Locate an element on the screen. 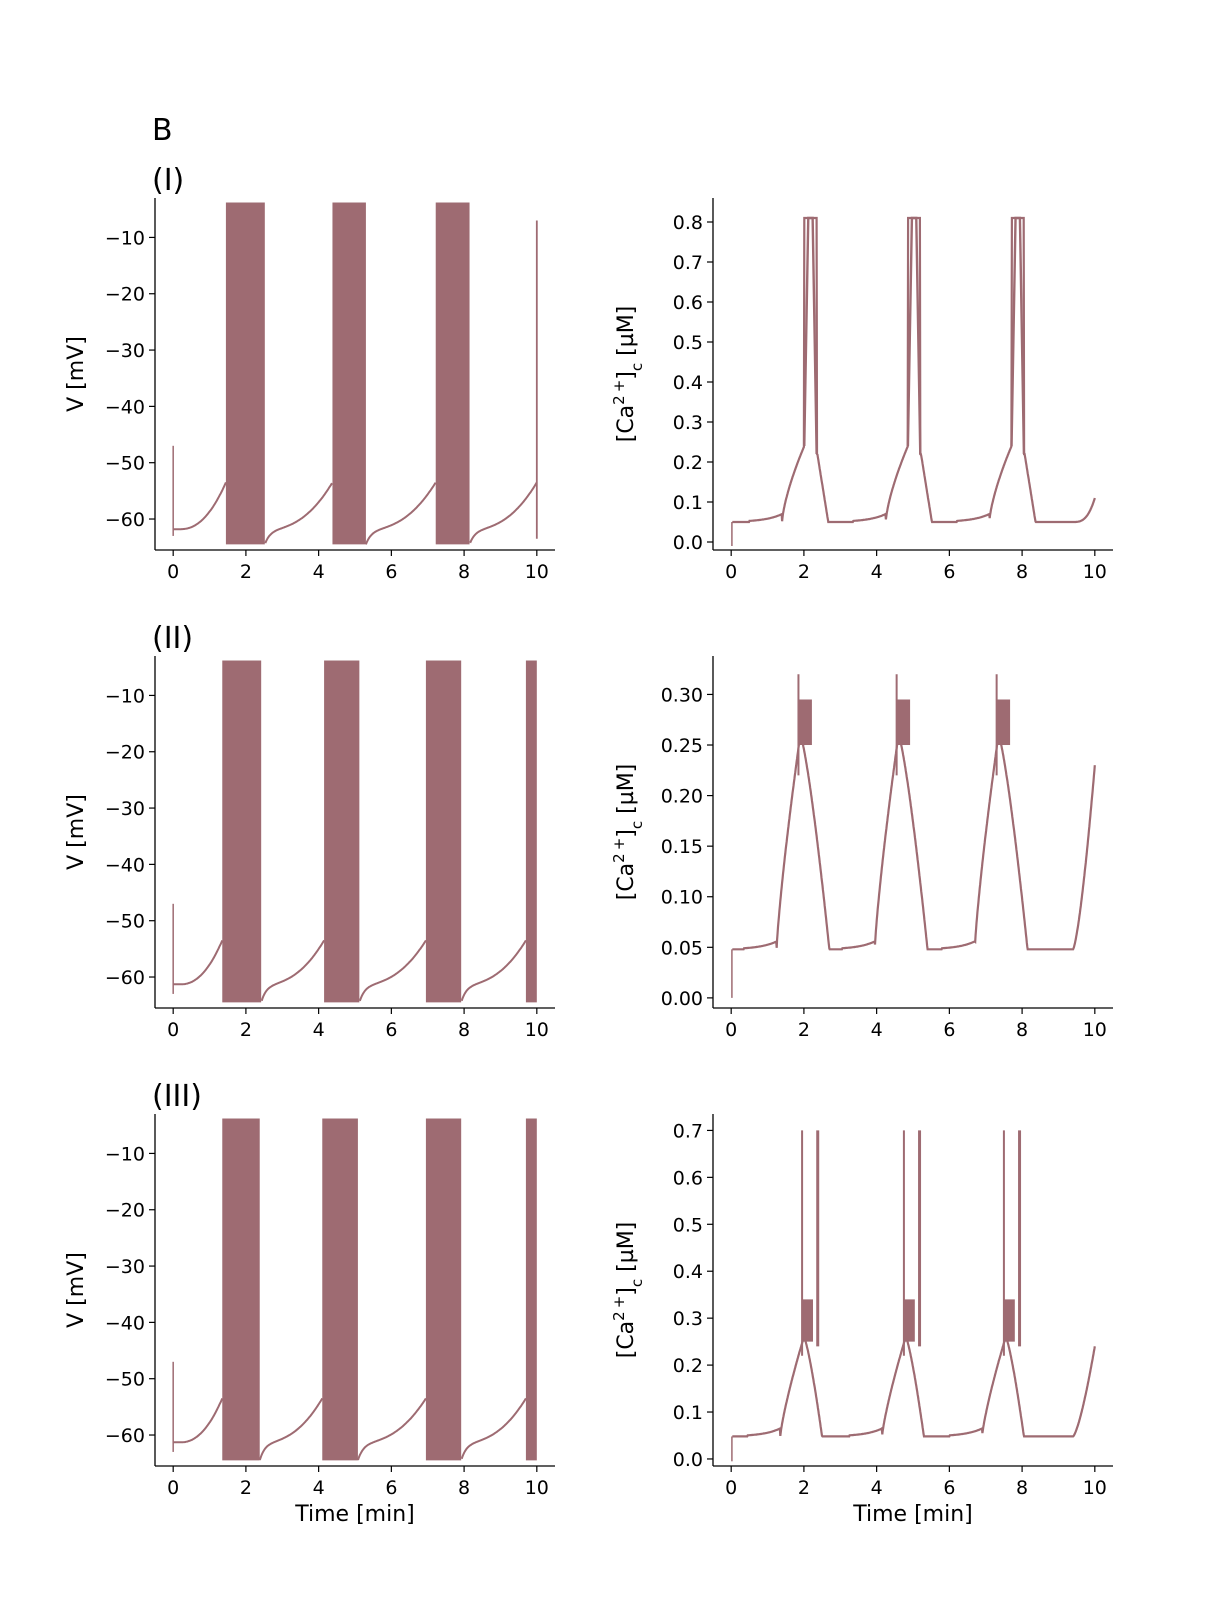  y-tick-label: 0.6 is located at coordinates (688, 303).